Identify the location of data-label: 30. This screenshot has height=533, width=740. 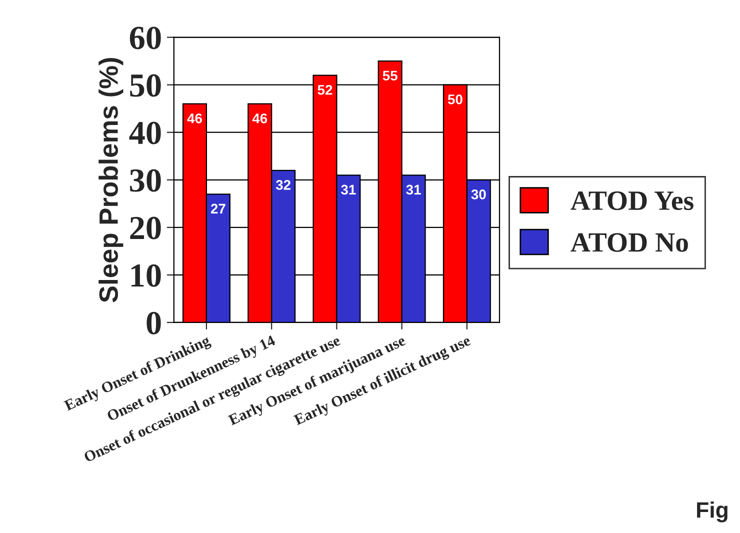
(478, 195).